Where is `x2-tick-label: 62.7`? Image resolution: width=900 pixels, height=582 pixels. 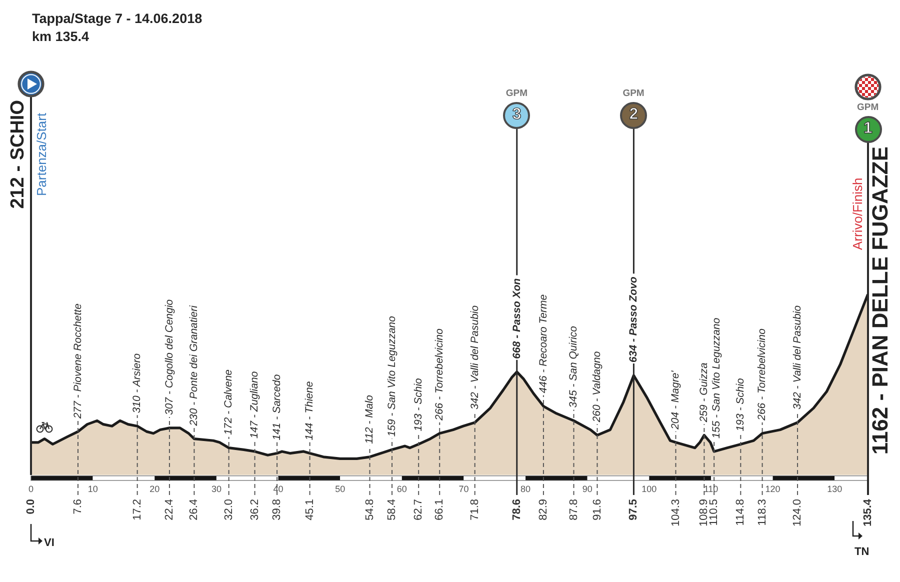 x2-tick-label: 62.7 is located at coordinates (418, 509).